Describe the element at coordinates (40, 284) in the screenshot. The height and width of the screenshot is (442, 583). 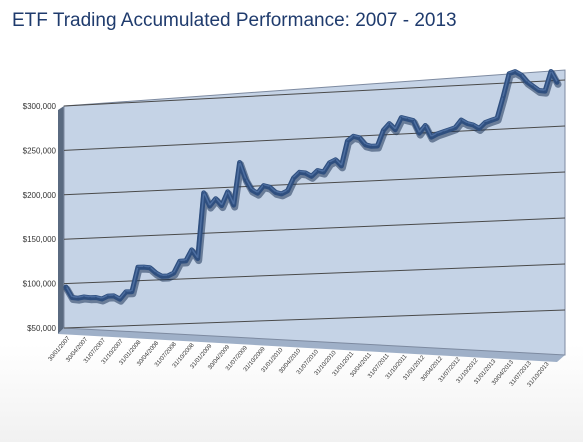
I see `y-tick-label: $100,000` at that location.